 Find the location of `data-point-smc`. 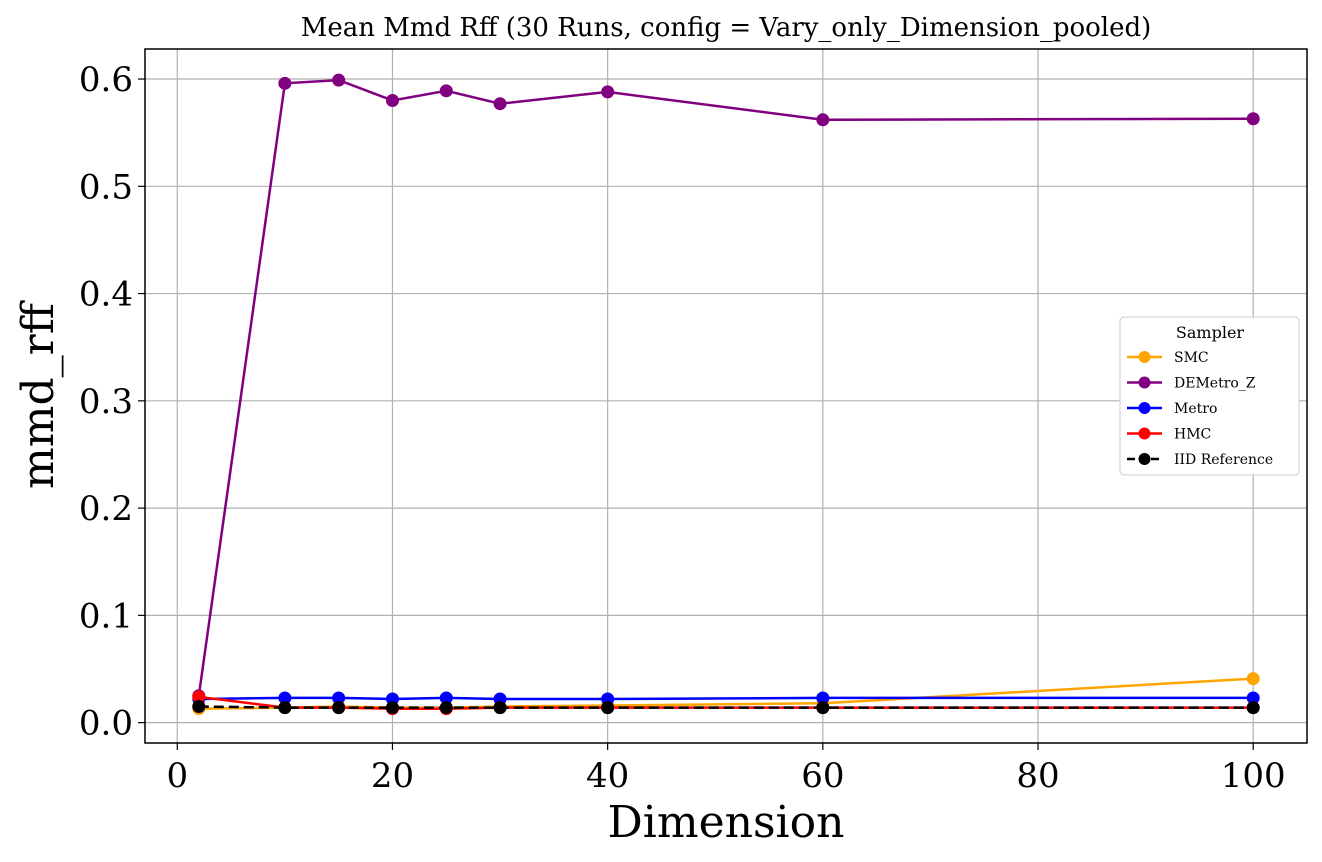

data-point-smc is located at coordinates (1253, 679).